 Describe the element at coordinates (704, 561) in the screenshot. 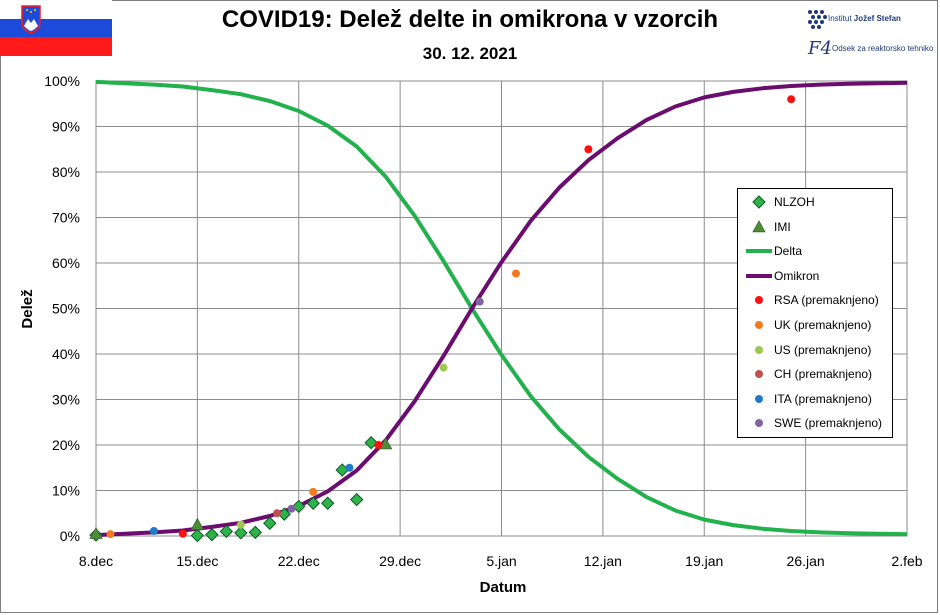

I see `x-tick-label: 19.jan` at that location.